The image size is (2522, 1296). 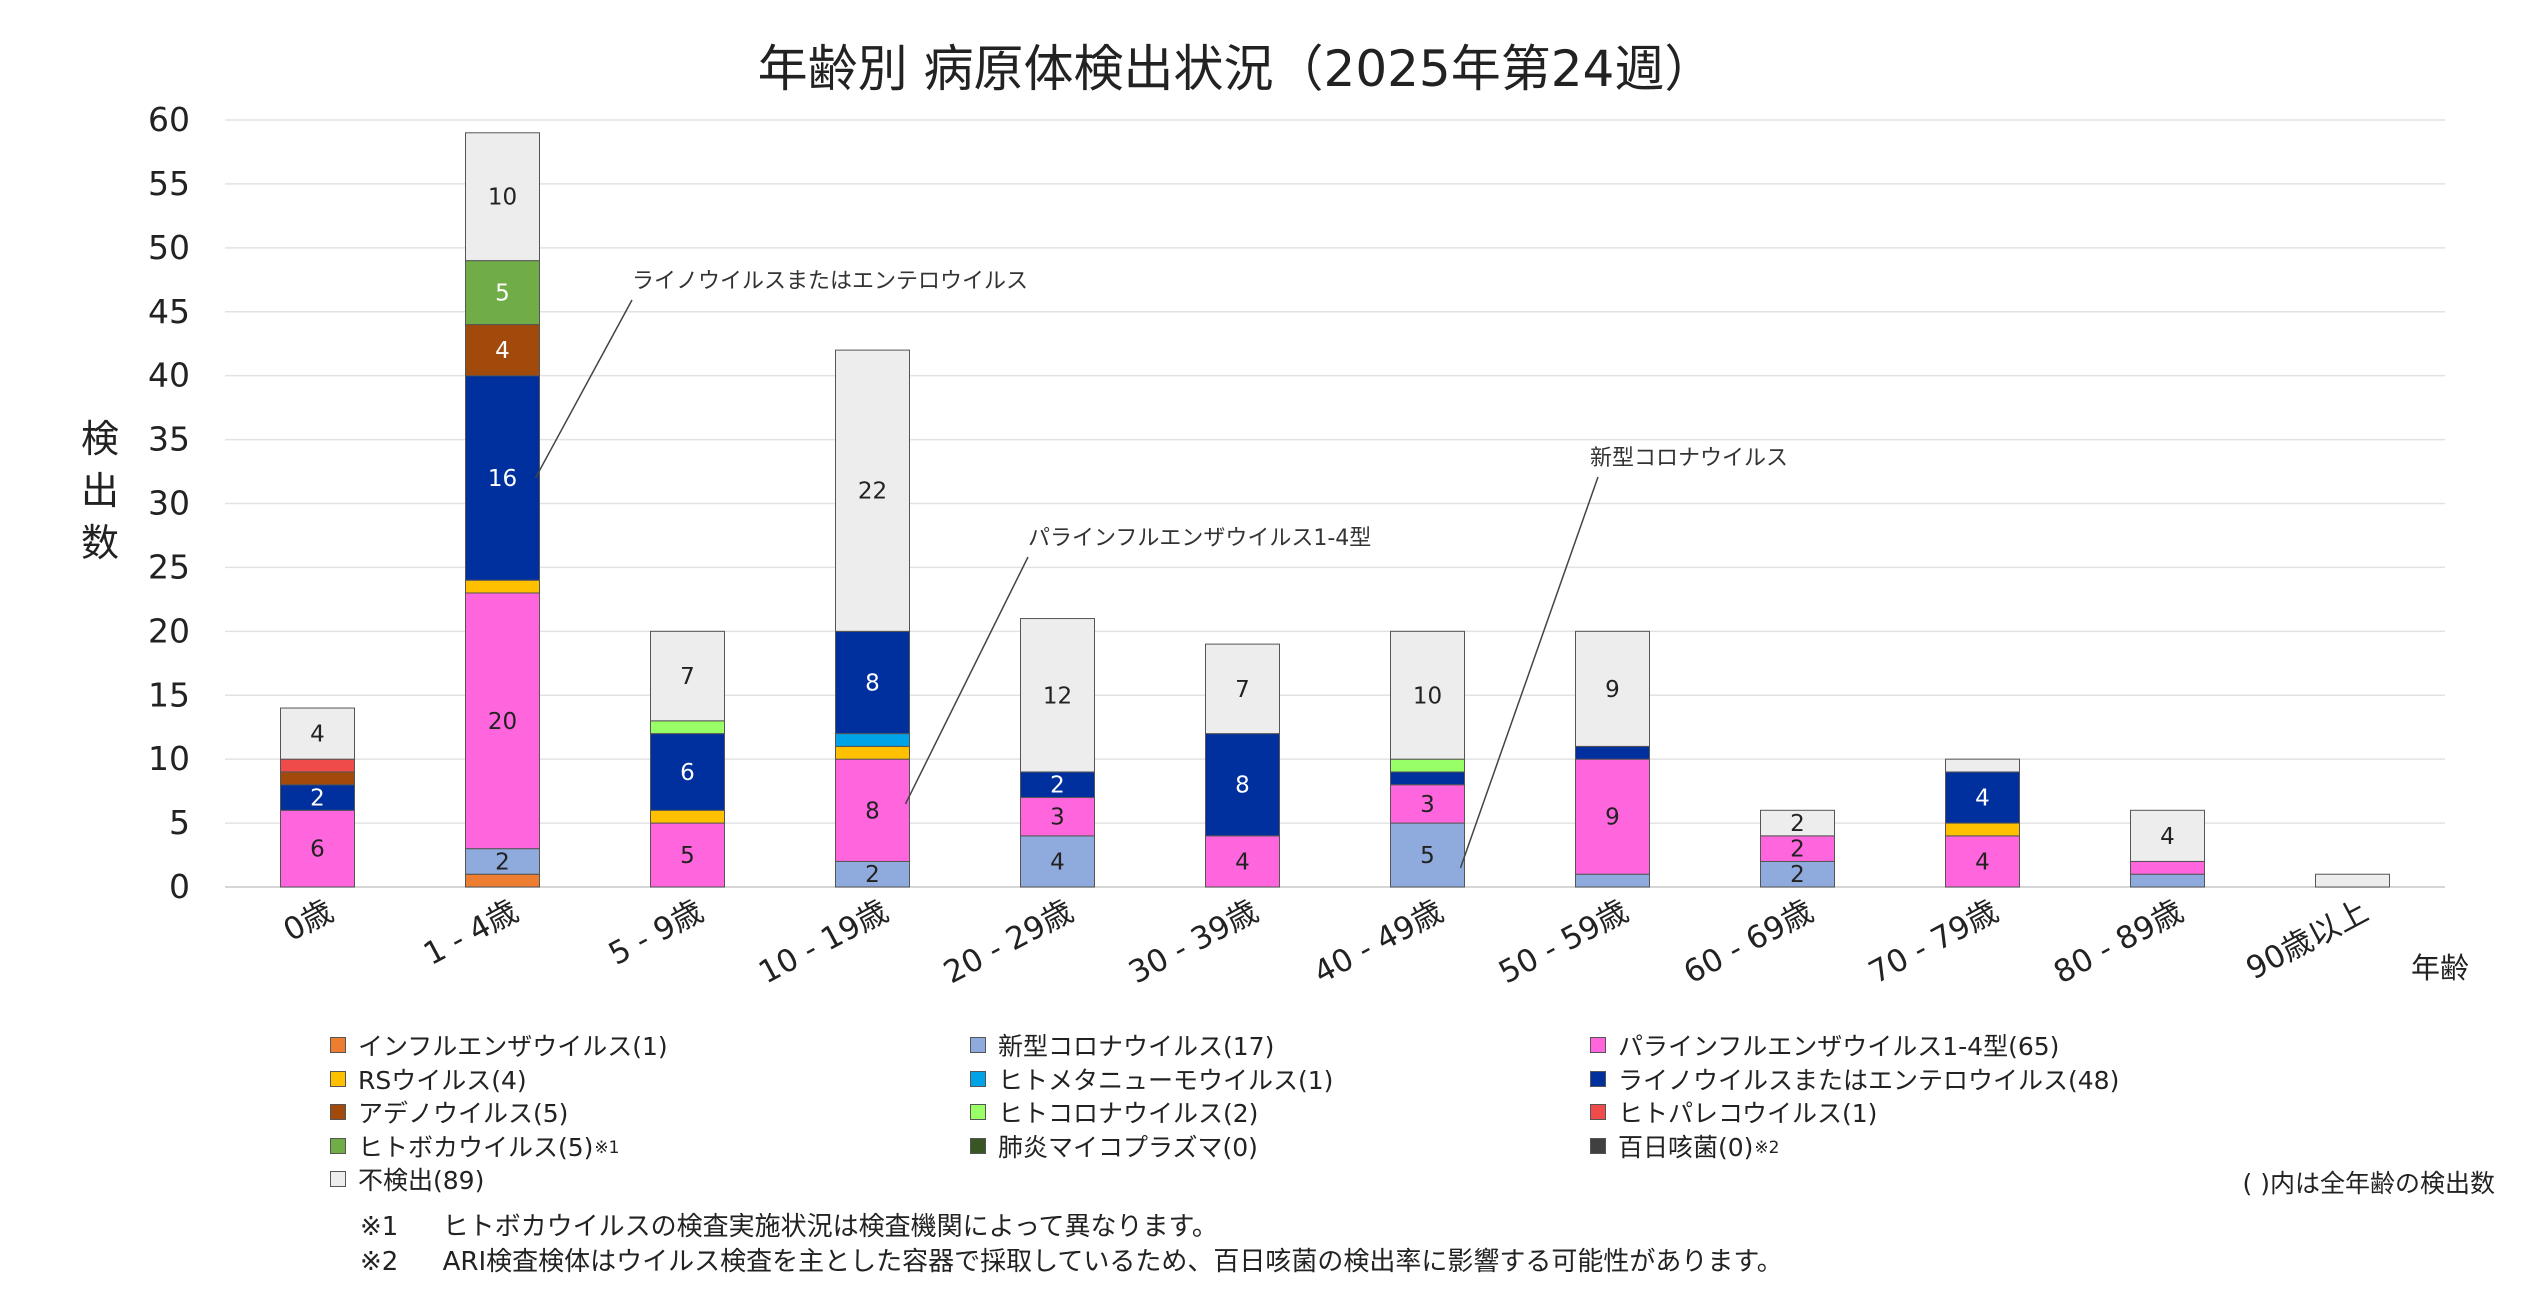 What do you see at coordinates (1136, 1046) in the screenshot?
I see `legend-label: 新型コロナウイルス(17)` at bounding box center [1136, 1046].